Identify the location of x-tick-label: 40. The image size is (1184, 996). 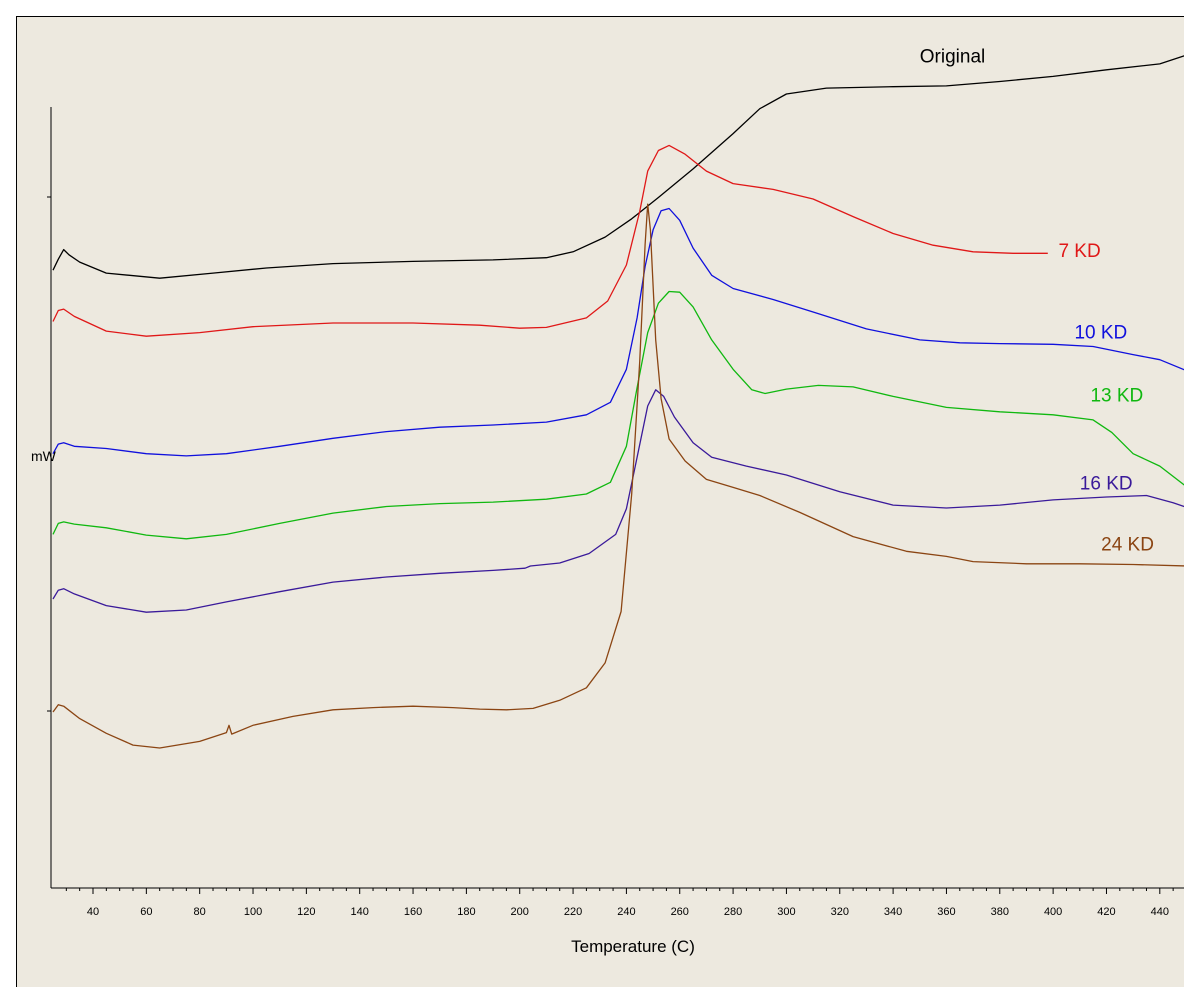
(93, 912).